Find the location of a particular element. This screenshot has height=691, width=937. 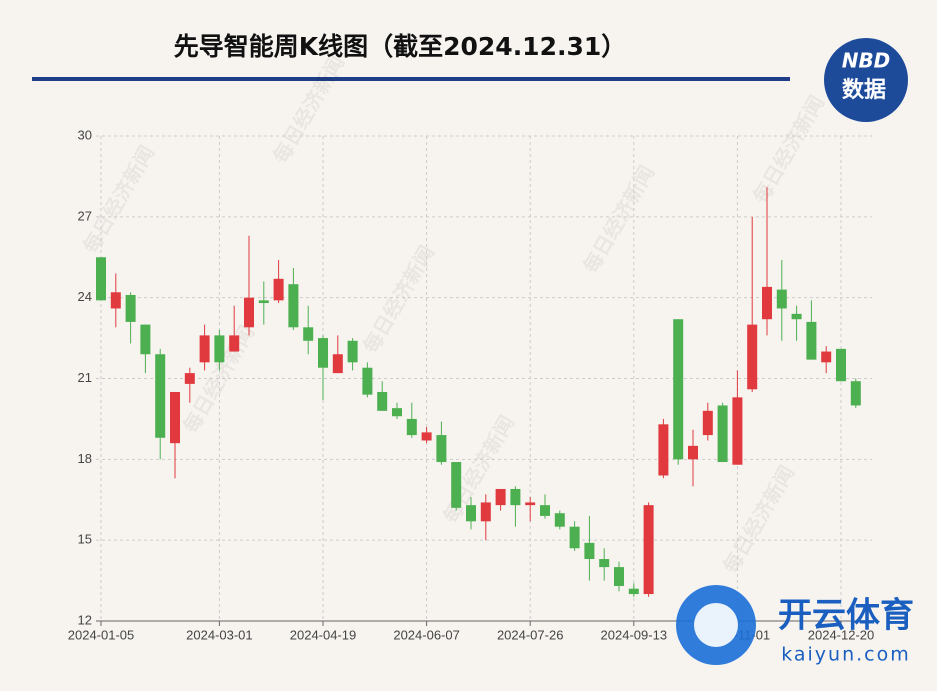

x-tick-label: 2024-06-07 is located at coordinates (426, 634).